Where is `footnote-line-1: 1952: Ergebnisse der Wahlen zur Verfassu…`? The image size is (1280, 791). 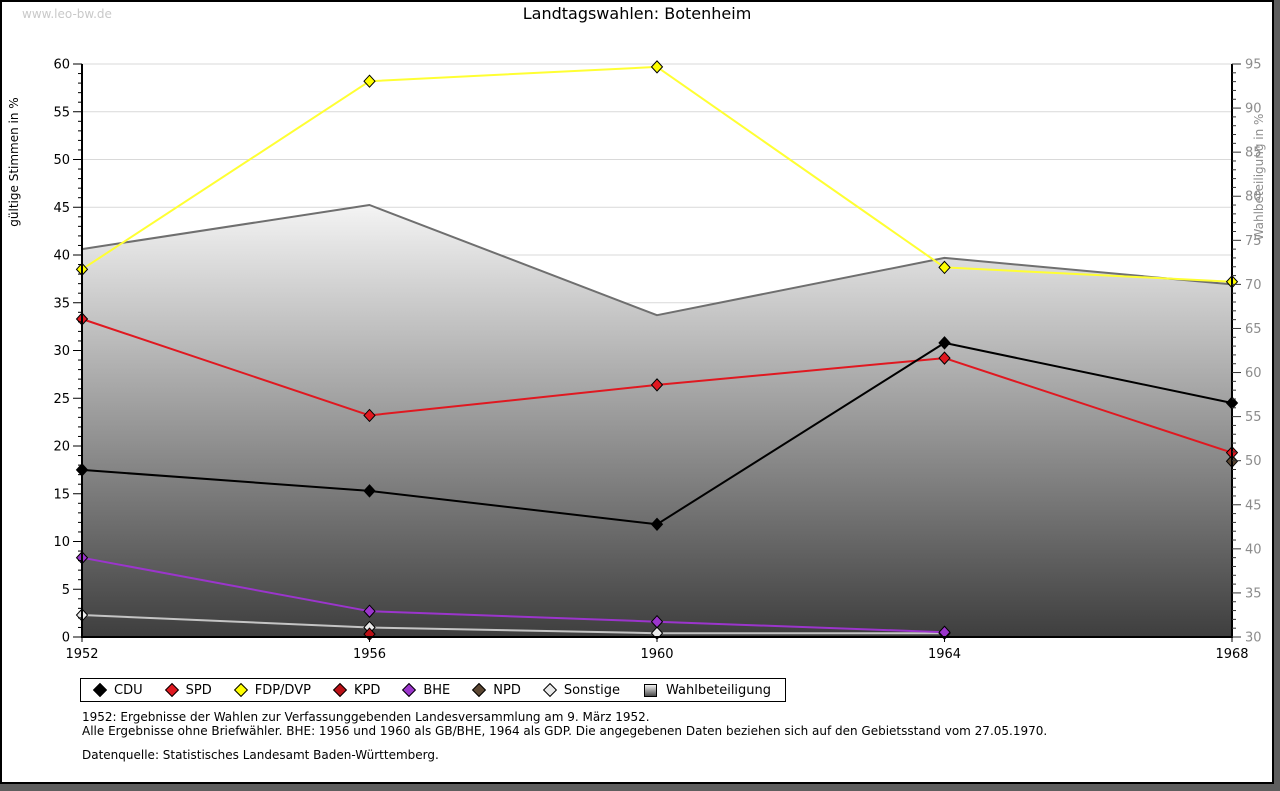
footnote-line-1: 1952: Ergebnisse der Wahlen zur Verfassu… is located at coordinates (366, 717).